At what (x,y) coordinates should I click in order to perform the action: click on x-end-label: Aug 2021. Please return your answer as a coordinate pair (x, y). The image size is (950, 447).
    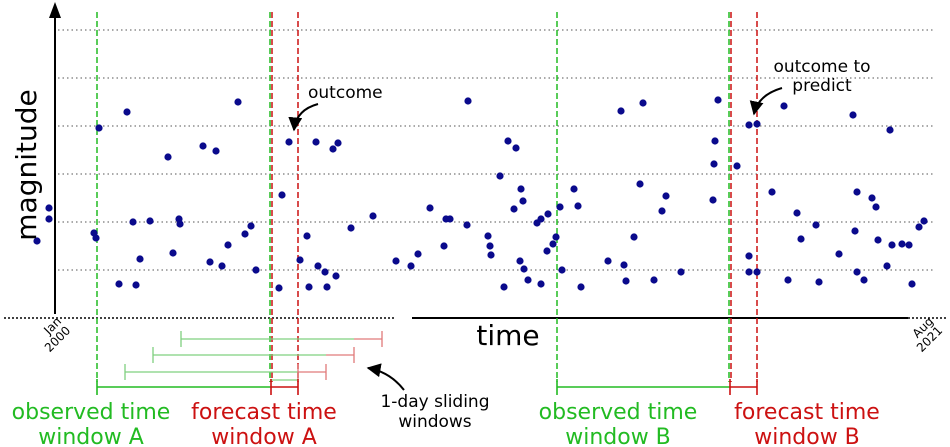
    Looking at the image, I should click on (928, 334).